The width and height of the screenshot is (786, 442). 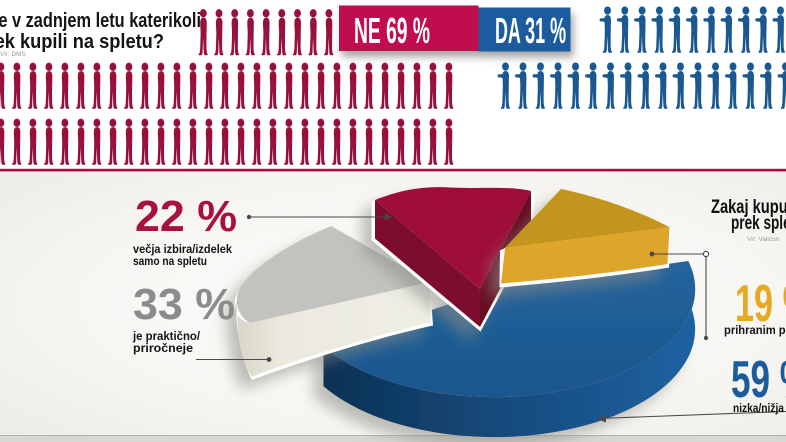 What do you see at coordinates (170, 261) in the screenshot?
I see `svg-text: samo na spletu` at bounding box center [170, 261].